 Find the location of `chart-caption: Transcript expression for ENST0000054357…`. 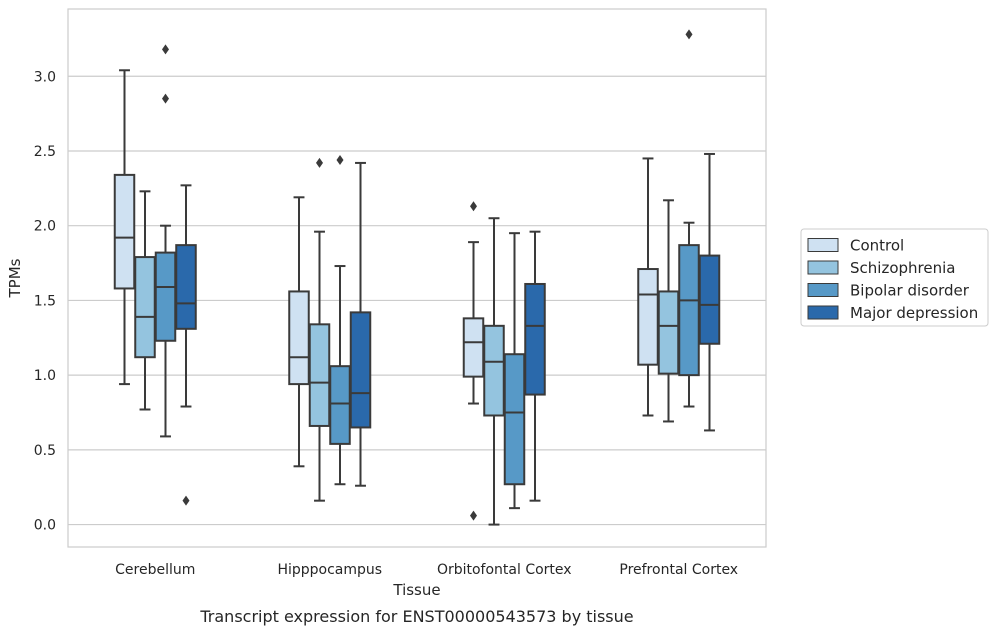

chart-caption: Transcript expression for ENST0000054357… is located at coordinates (416, 616).